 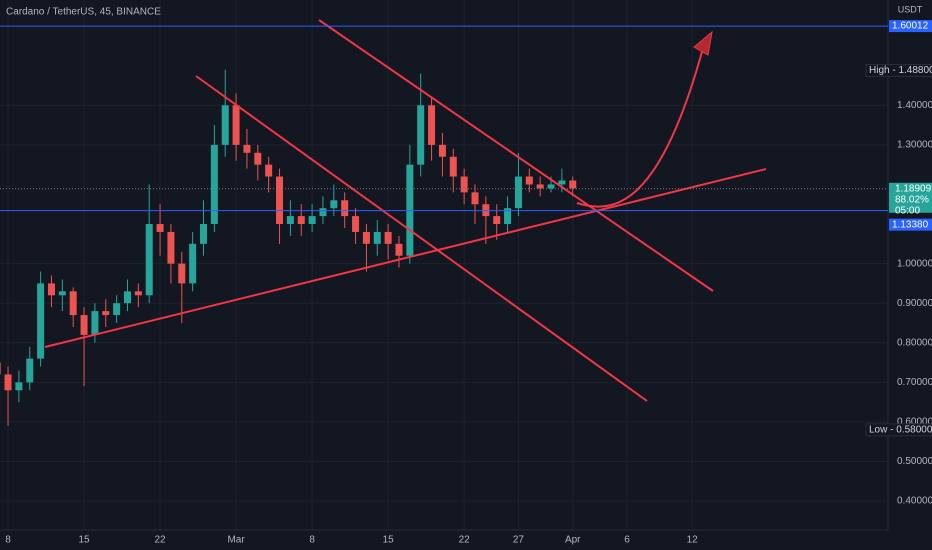 What do you see at coordinates (640, 127) in the screenshot?
I see `forecast-curve` at bounding box center [640, 127].